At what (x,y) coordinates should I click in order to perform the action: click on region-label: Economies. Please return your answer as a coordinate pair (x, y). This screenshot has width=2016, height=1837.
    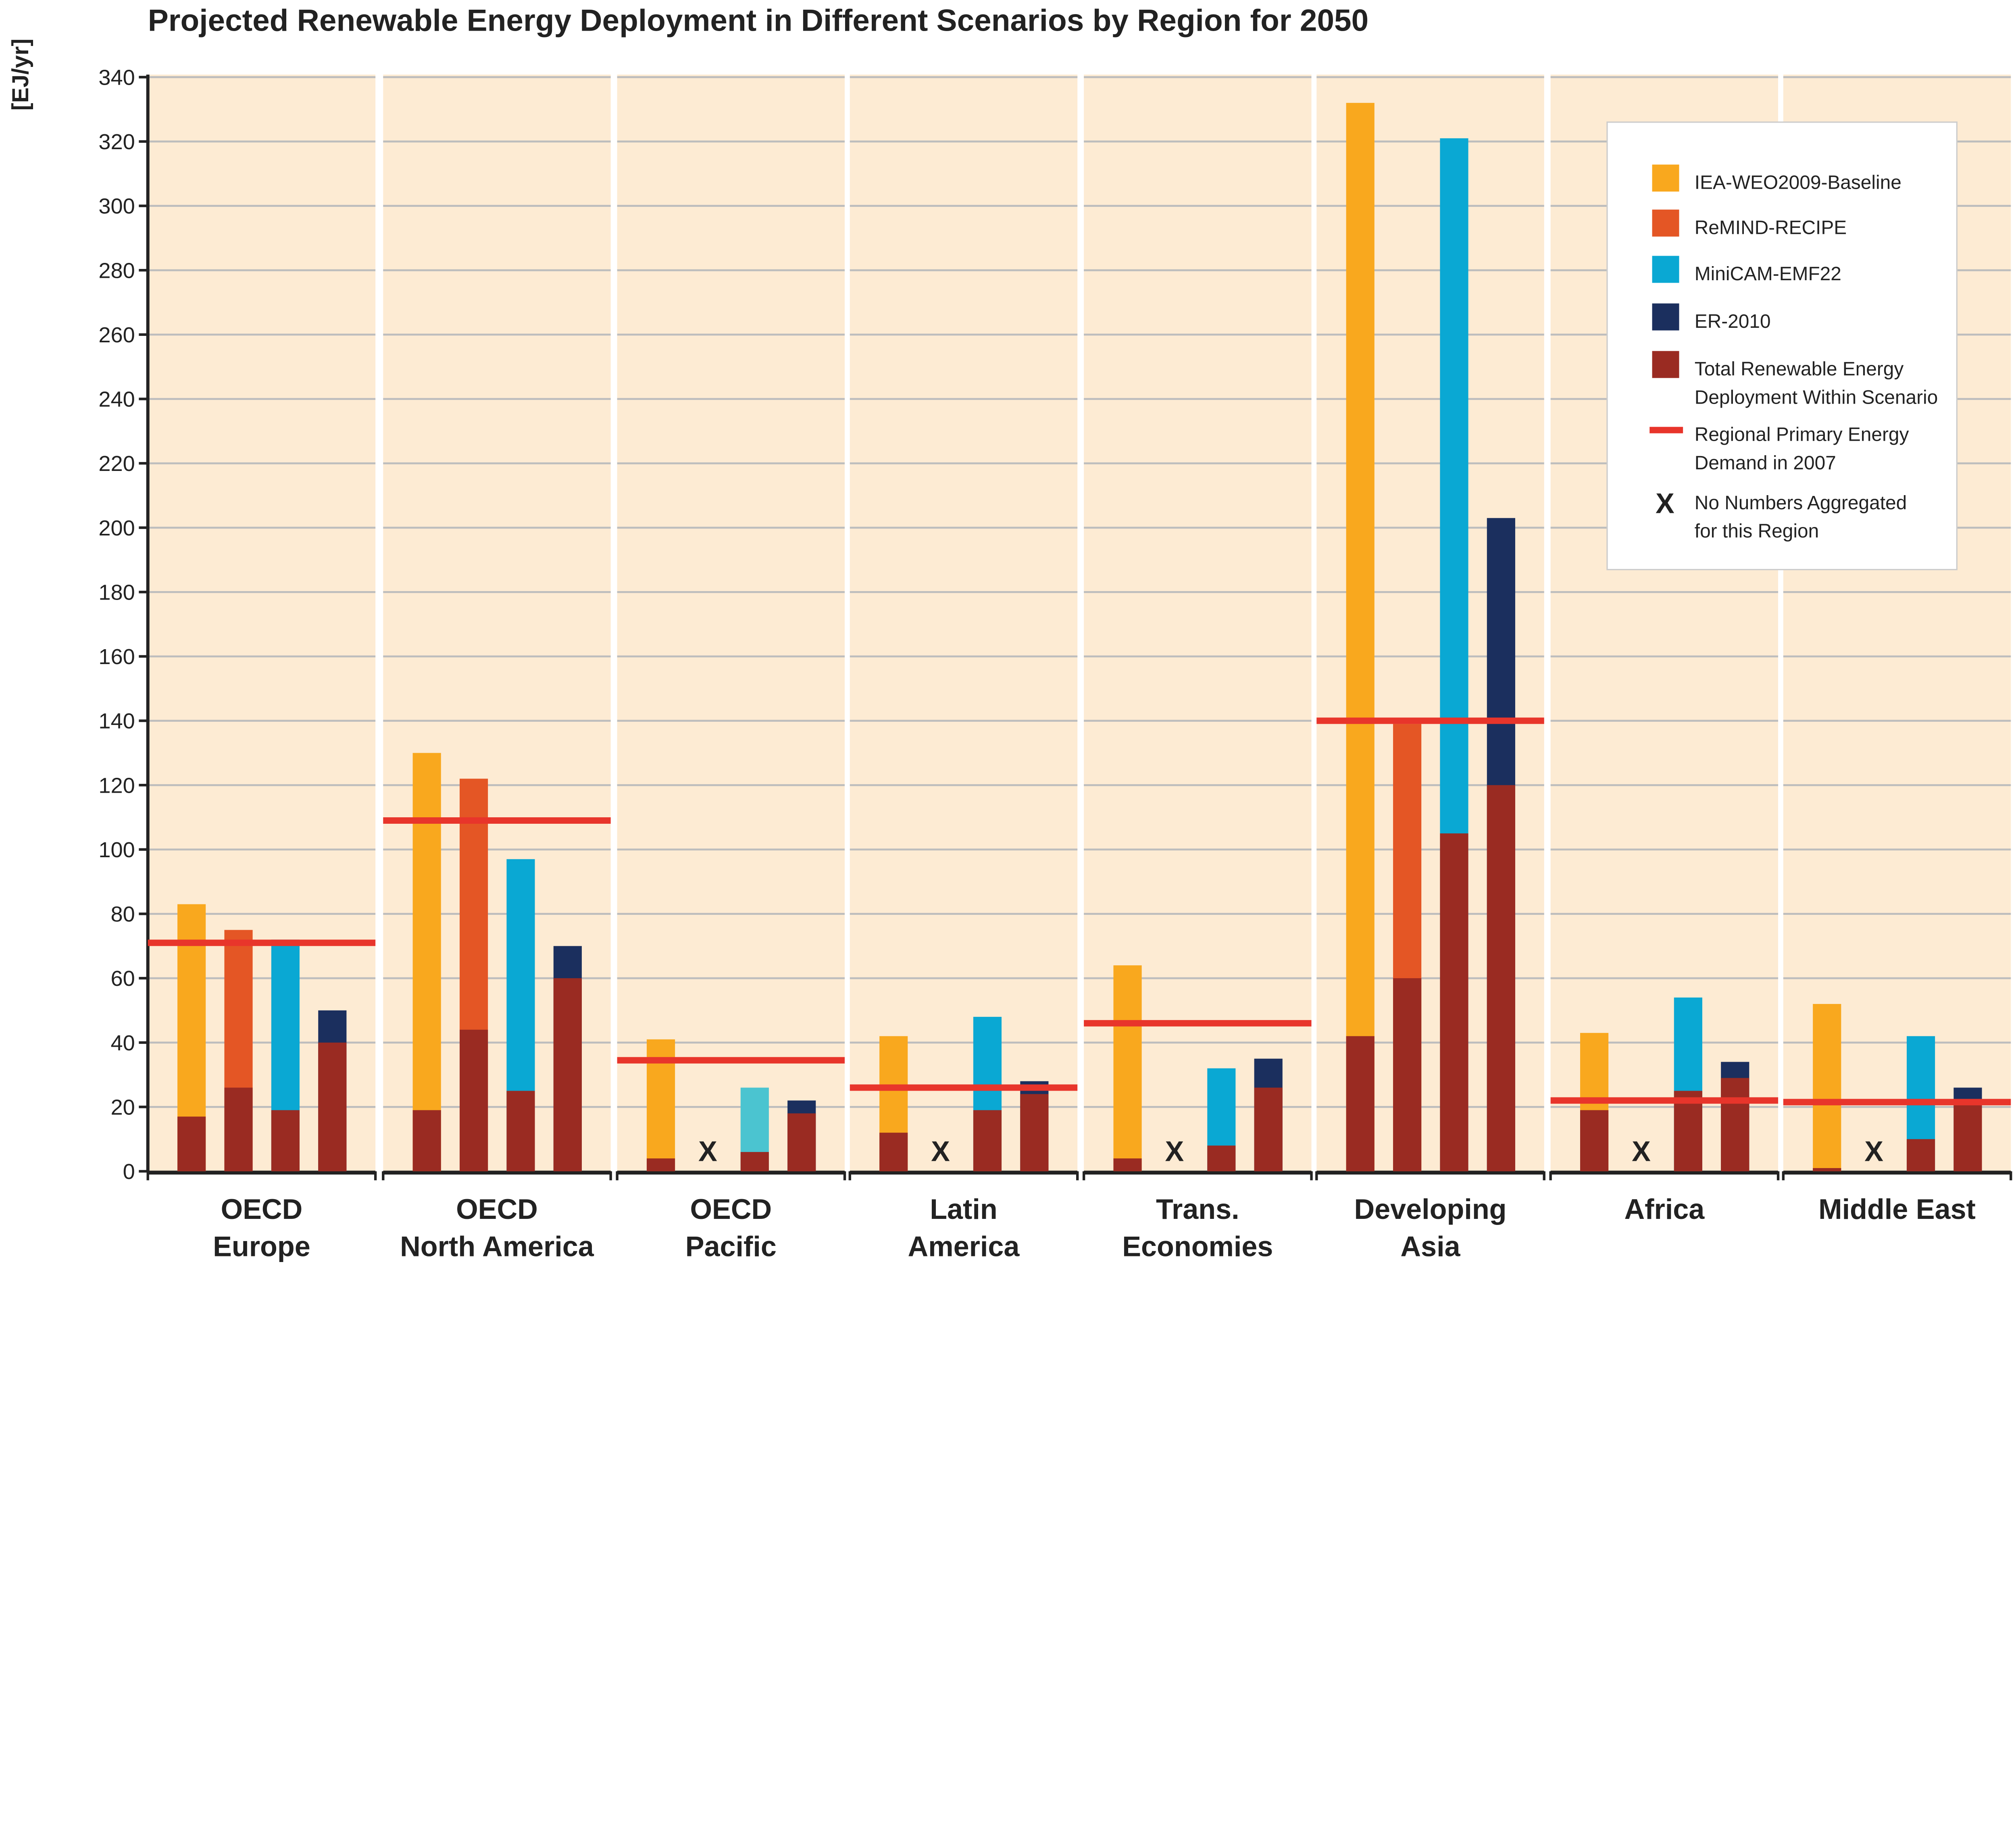
    Looking at the image, I should click on (1197, 1246).